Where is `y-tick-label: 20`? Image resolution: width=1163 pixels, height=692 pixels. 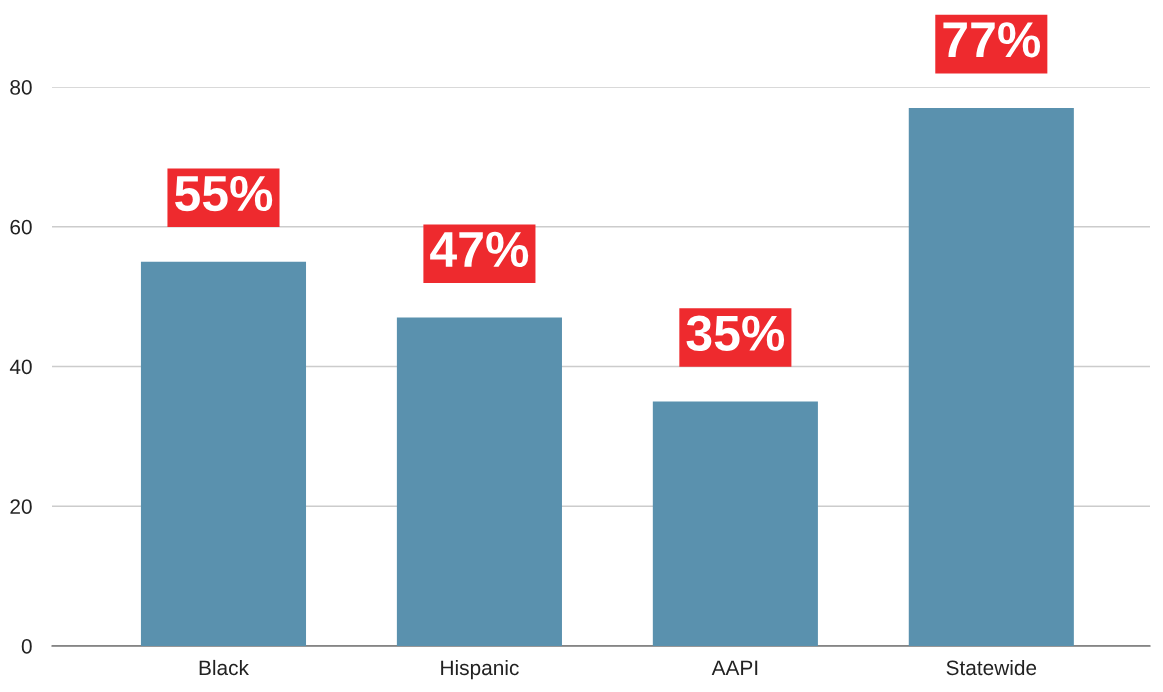 y-tick-label: 20 is located at coordinates (21, 506).